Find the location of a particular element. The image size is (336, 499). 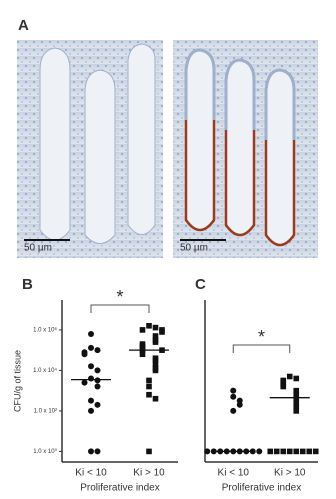

panel-label: C is located at coordinates (200, 284).